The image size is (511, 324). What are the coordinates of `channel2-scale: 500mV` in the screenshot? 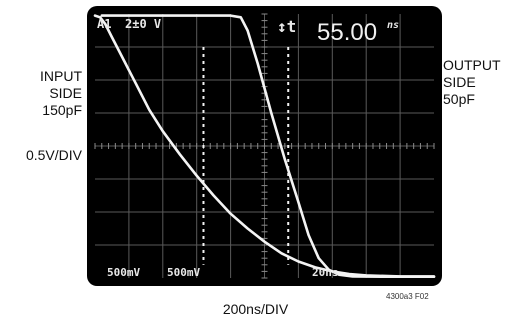 It's located at (183, 272).